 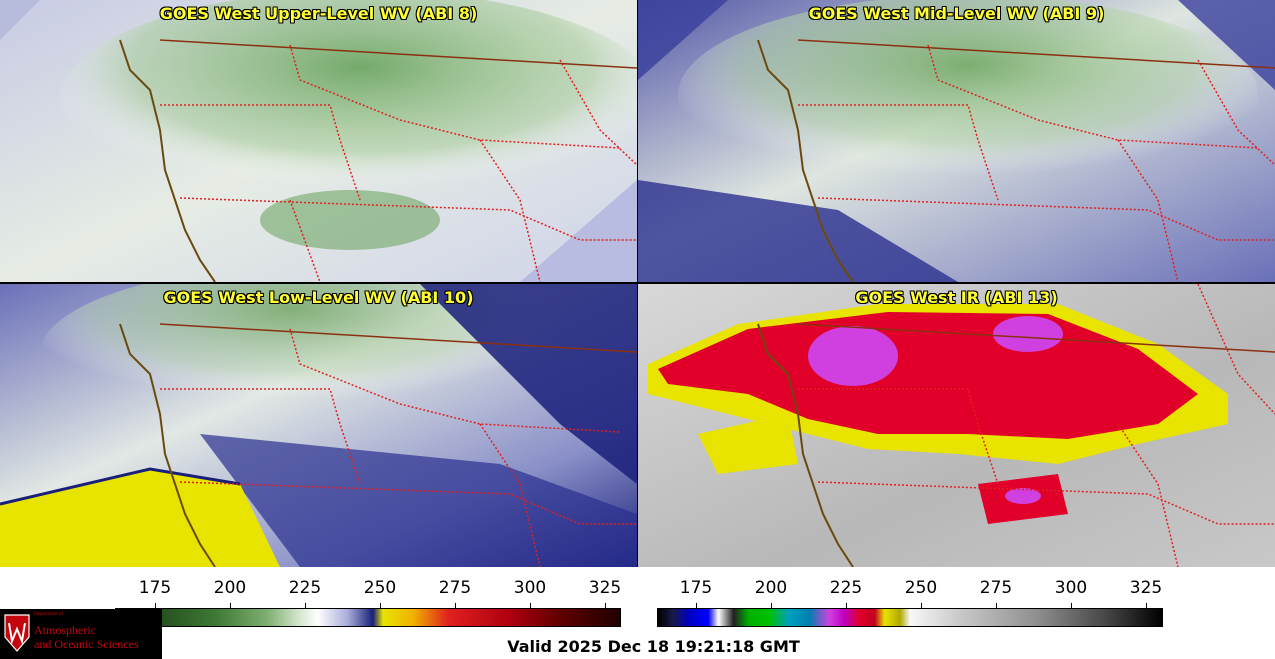 What do you see at coordinates (86, 644) in the screenshot?
I see `logo-line-2: and Oceanic Sciences` at bounding box center [86, 644].